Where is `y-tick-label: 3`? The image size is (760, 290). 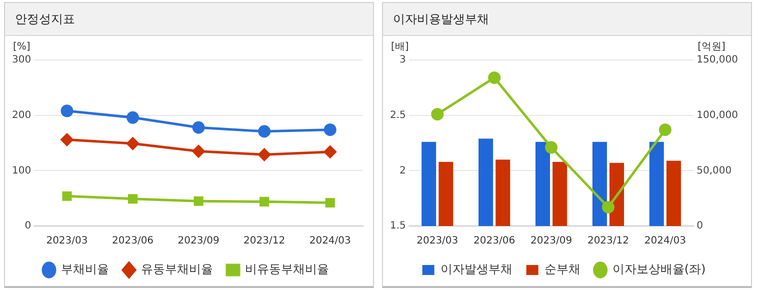
y-tick-label: 3 is located at coordinates (403, 60).